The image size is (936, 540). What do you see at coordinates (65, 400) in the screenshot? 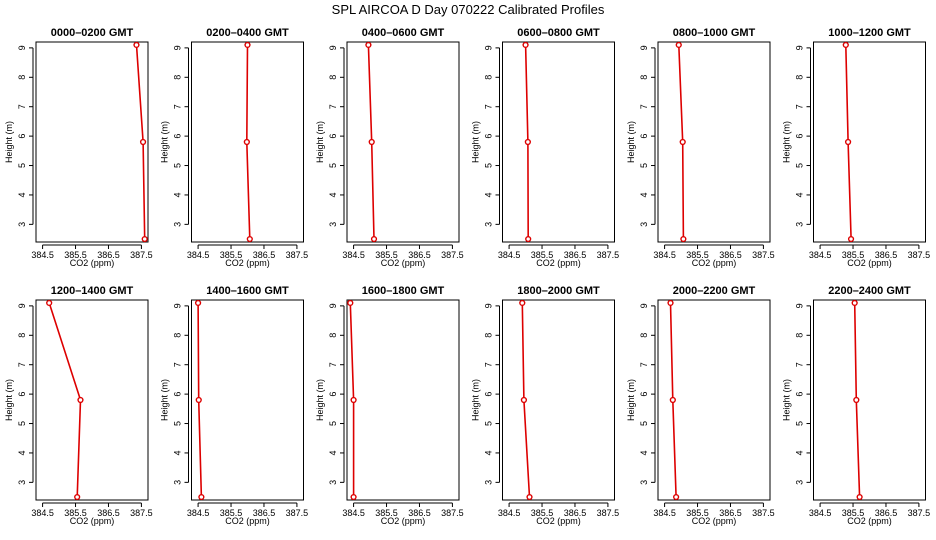
I see `profile-line` at bounding box center [65, 400].